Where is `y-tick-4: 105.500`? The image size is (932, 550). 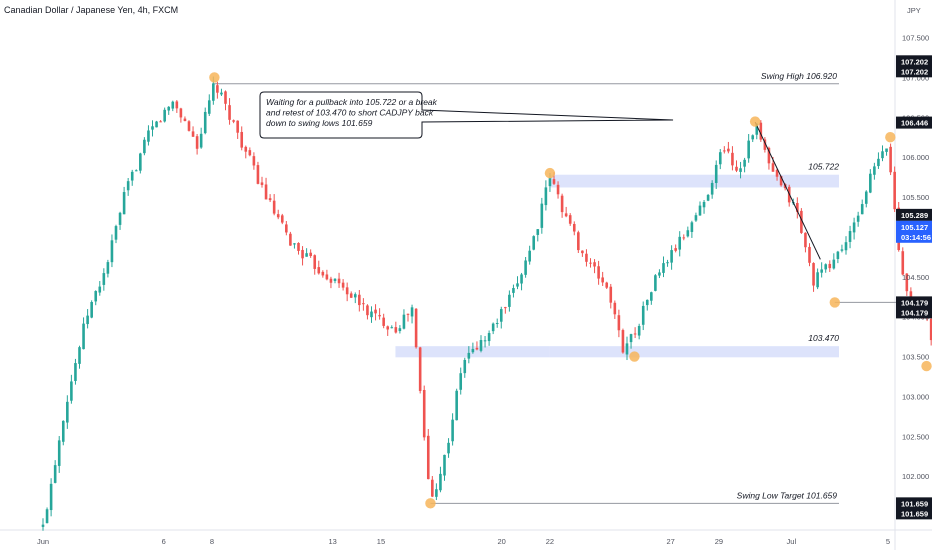 y-tick-4: 105.500 is located at coordinates (915, 197).